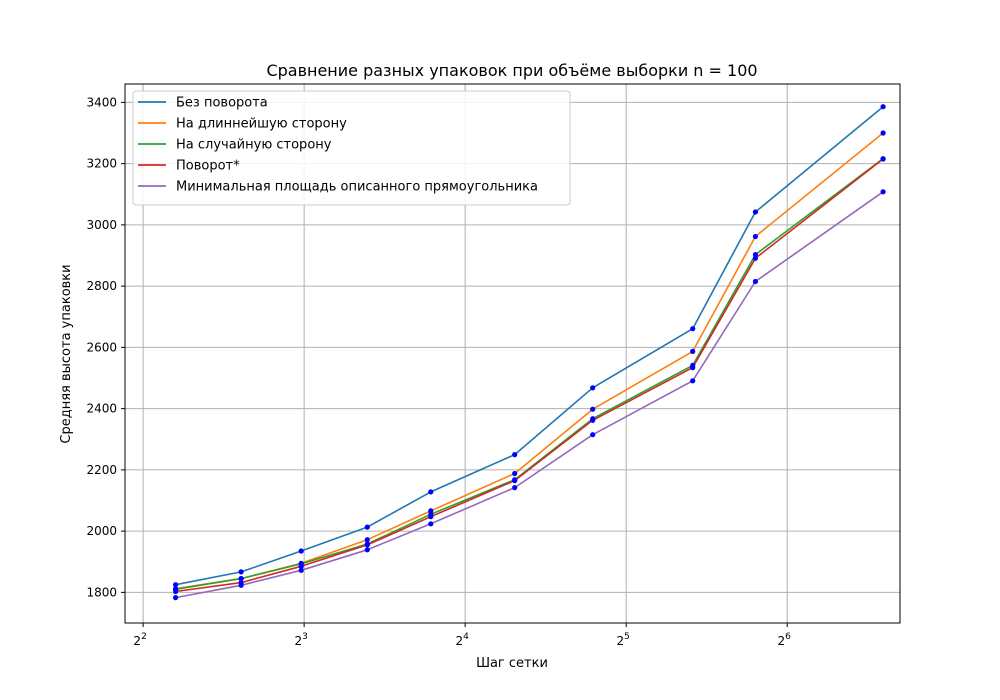 This screenshot has width=1000, height=700. I want to click on x-axis-label: Шаг сетки, so click(512, 663).